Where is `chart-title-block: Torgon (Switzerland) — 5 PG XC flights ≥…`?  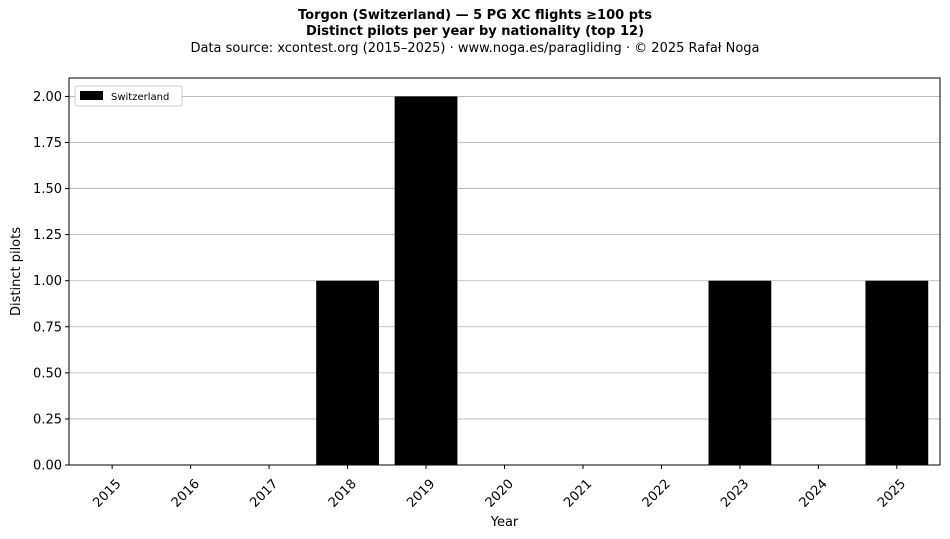 chart-title-block: Torgon (Switzerland) — 5 PG XC flights ≥… is located at coordinates (475, 32).